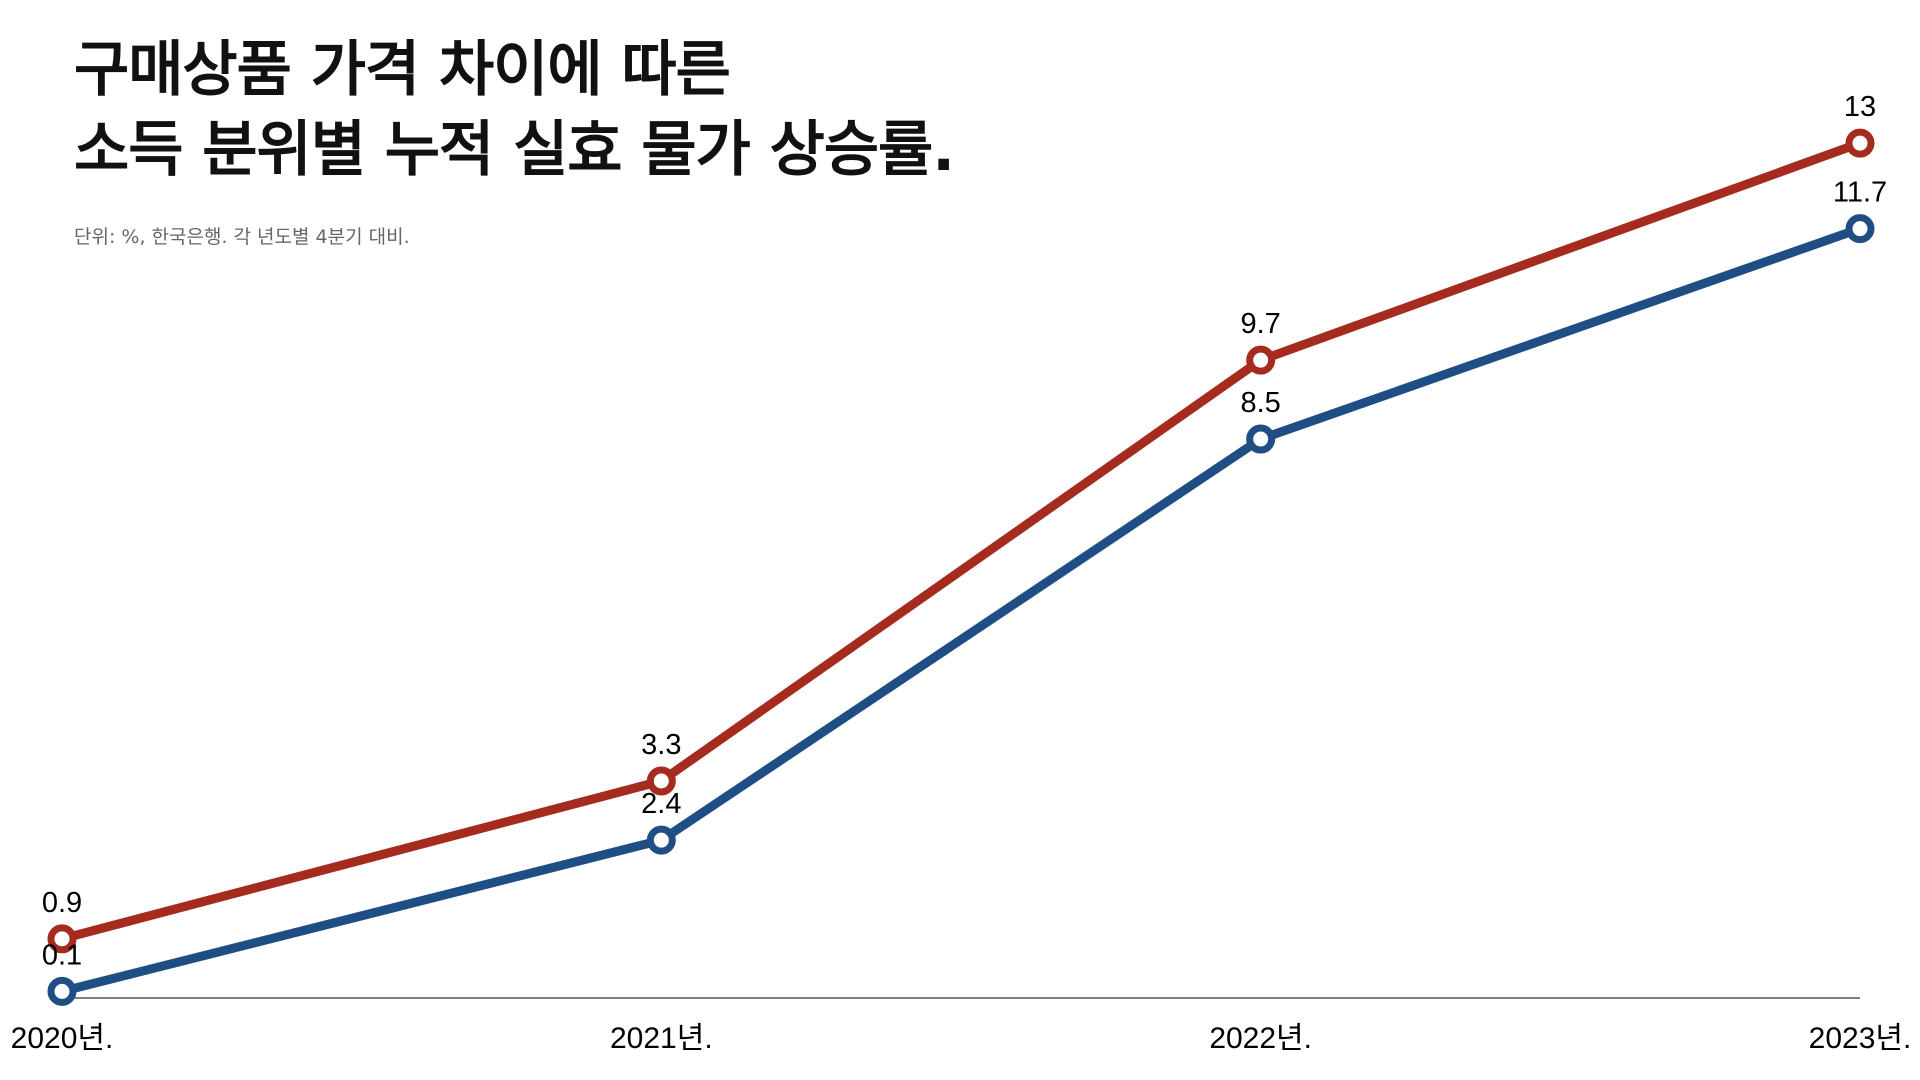 This screenshot has height=1080, width=1920. What do you see at coordinates (1860, 193) in the screenshot?
I see `series-2-data-label: 11.7` at bounding box center [1860, 193].